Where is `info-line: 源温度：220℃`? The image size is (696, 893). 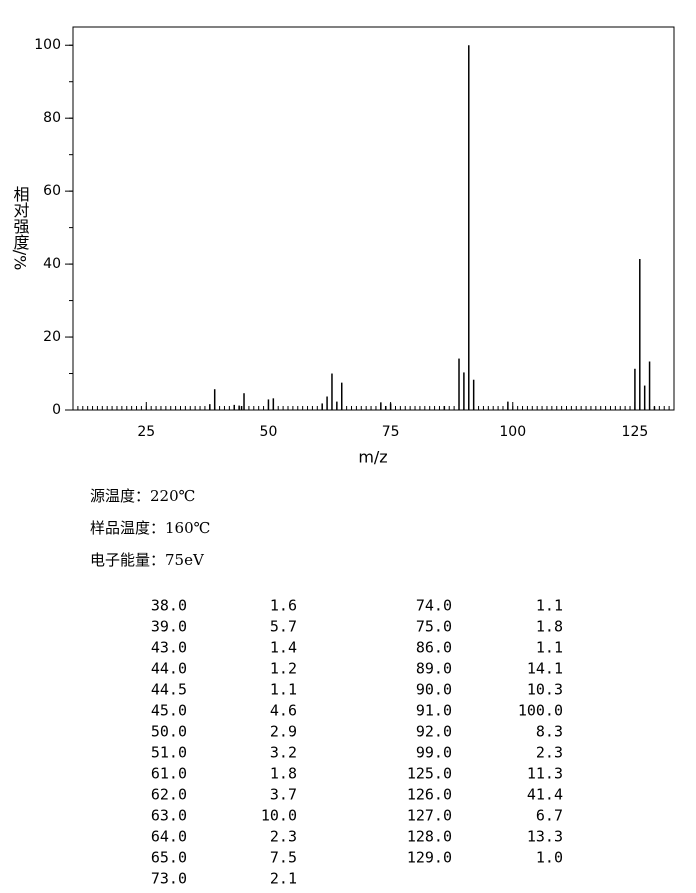 info-line: 源温度：220℃ is located at coordinates (142, 496).